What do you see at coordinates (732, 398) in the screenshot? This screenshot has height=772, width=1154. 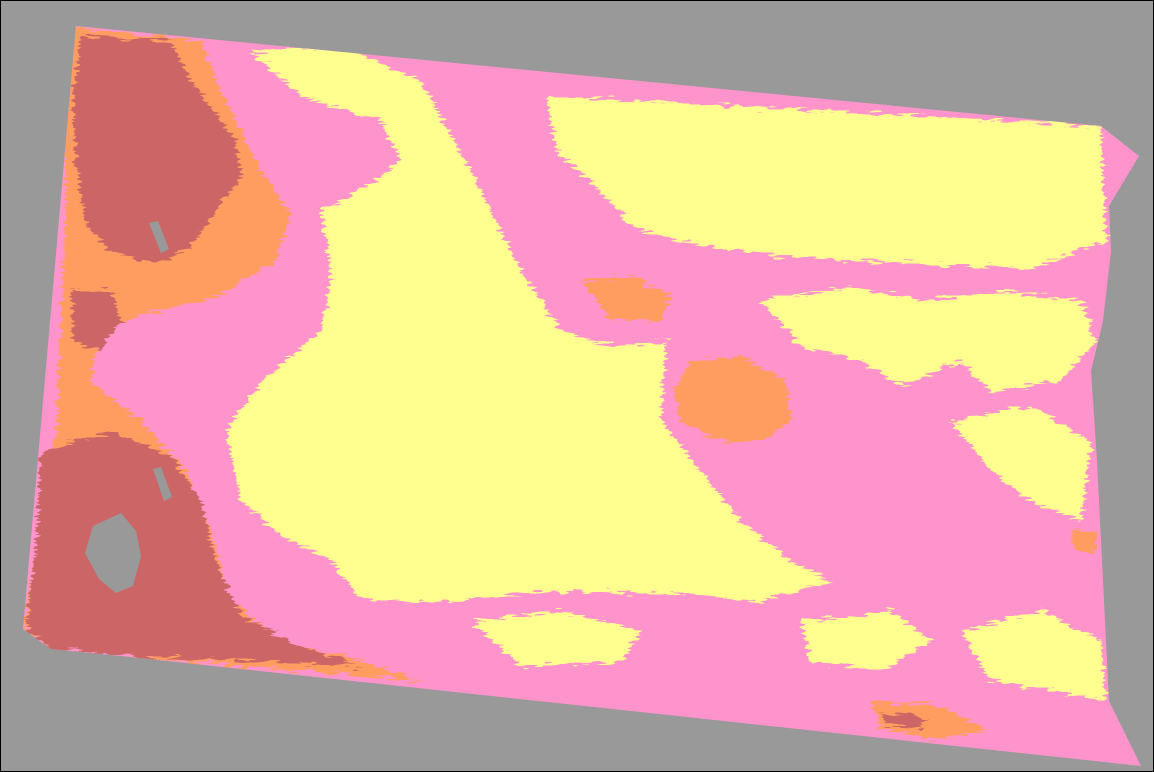 I see `zone-orange-center-east` at bounding box center [732, 398].